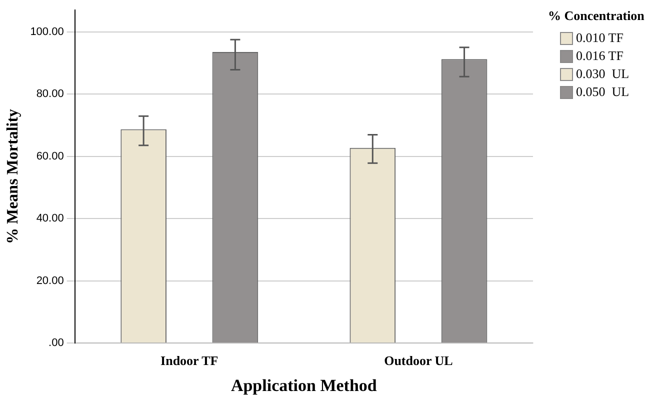 The width and height of the screenshot is (651, 401). What do you see at coordinates (50, 280) in the screenshot?
I see `y-tick-label: 20.00` at bounding box center [50, 280].